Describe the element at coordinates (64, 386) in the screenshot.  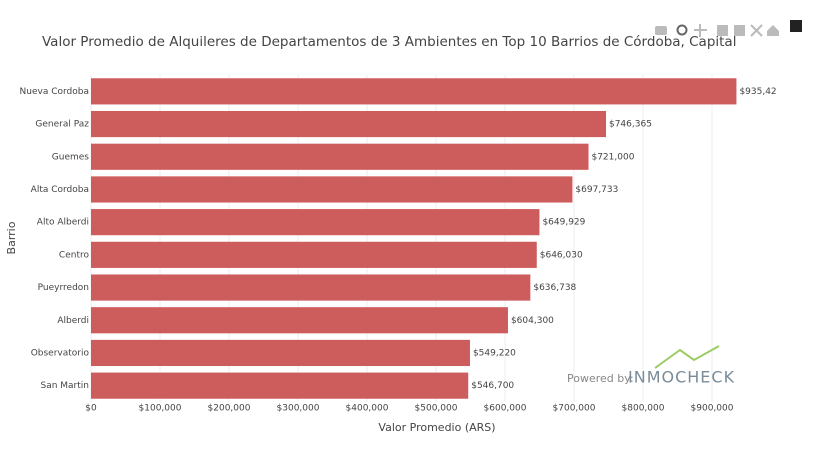
I see `y-tick-label: San Martin` at that location.